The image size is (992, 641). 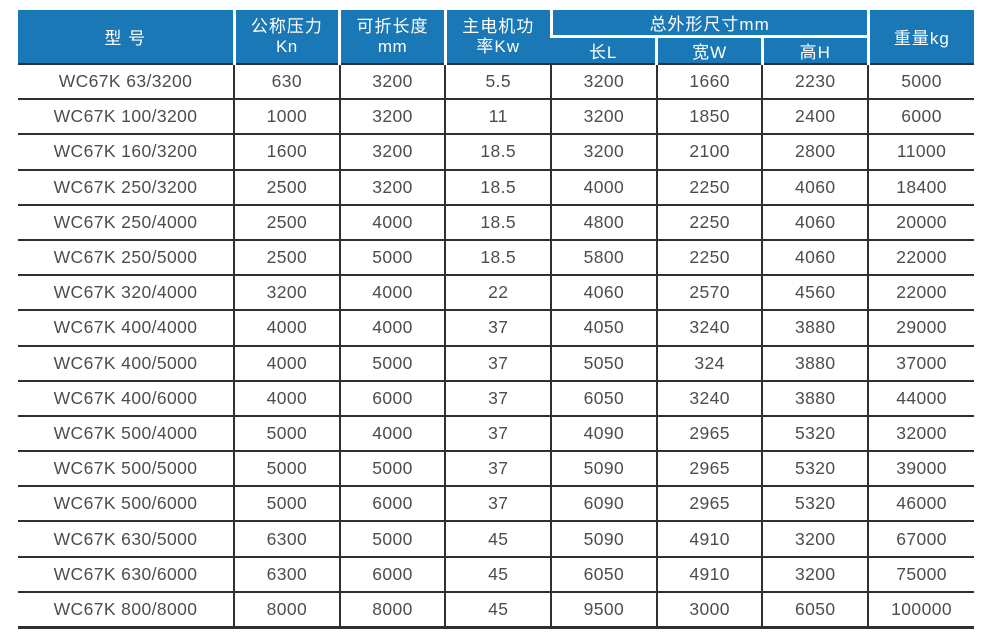 What do you see at coordinates (127, 610) in the screenshot?
I see `cell-model: WC67K 800/8000` at bounding box center [127, 610].